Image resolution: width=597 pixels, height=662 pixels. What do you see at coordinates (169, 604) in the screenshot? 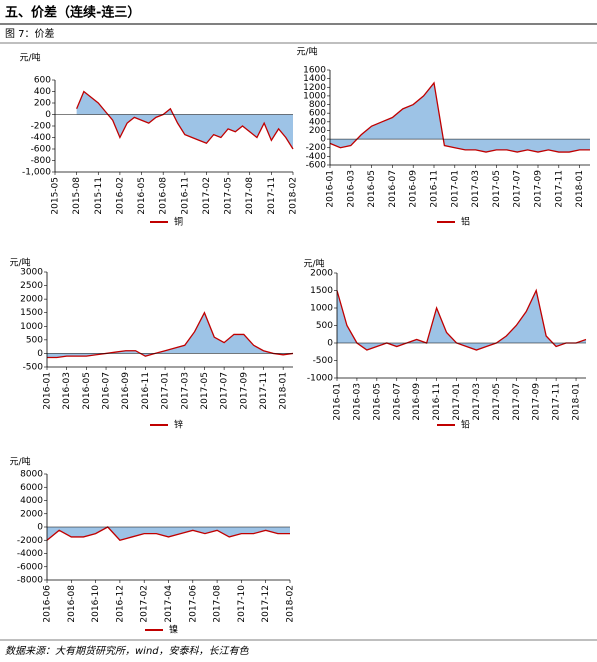
I see `x-tick-label: 2017-04` at bounding box center [169, 604].